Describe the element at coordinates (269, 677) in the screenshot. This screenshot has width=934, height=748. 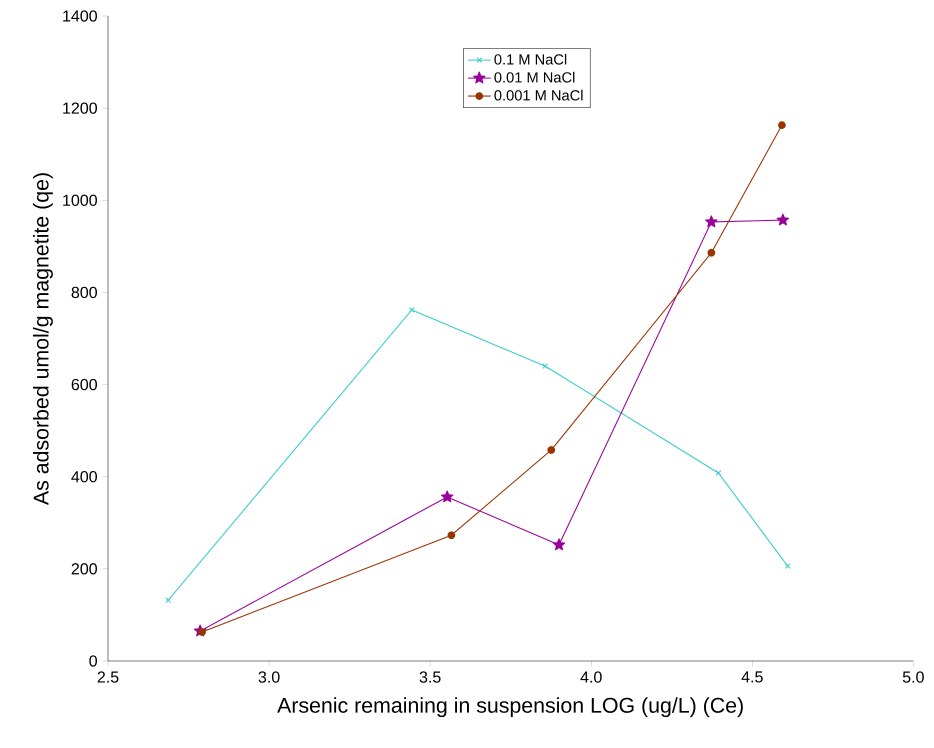
I see `x-tick-label: 3.0` at that location.